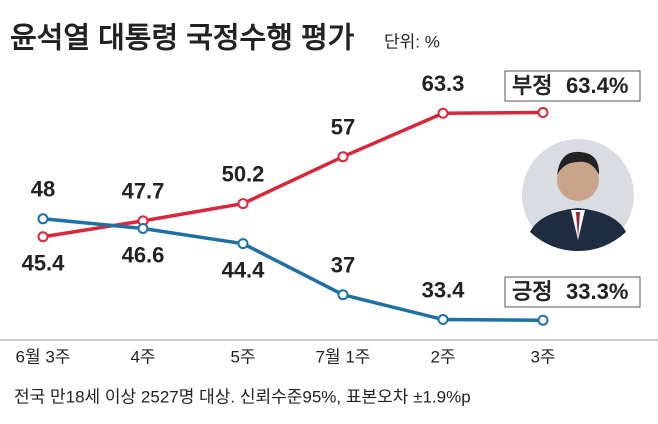 The width and height of the screenshot is (658, 424). I want to click on data-label: 57, so click(343, 127).